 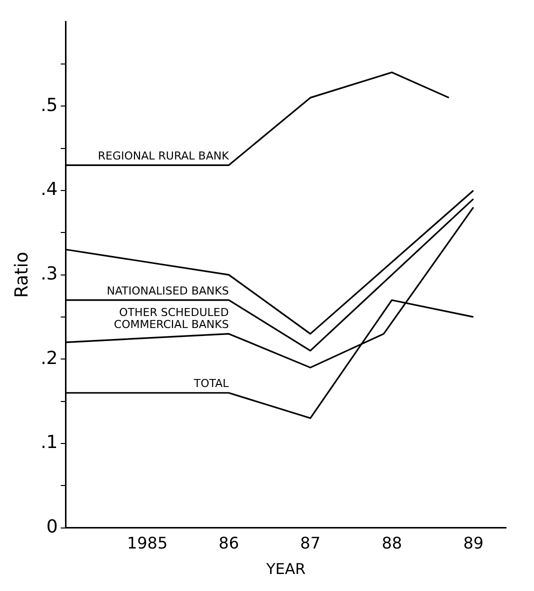 I want to click on y-tick-label: 0, so click(x=52, y=527).